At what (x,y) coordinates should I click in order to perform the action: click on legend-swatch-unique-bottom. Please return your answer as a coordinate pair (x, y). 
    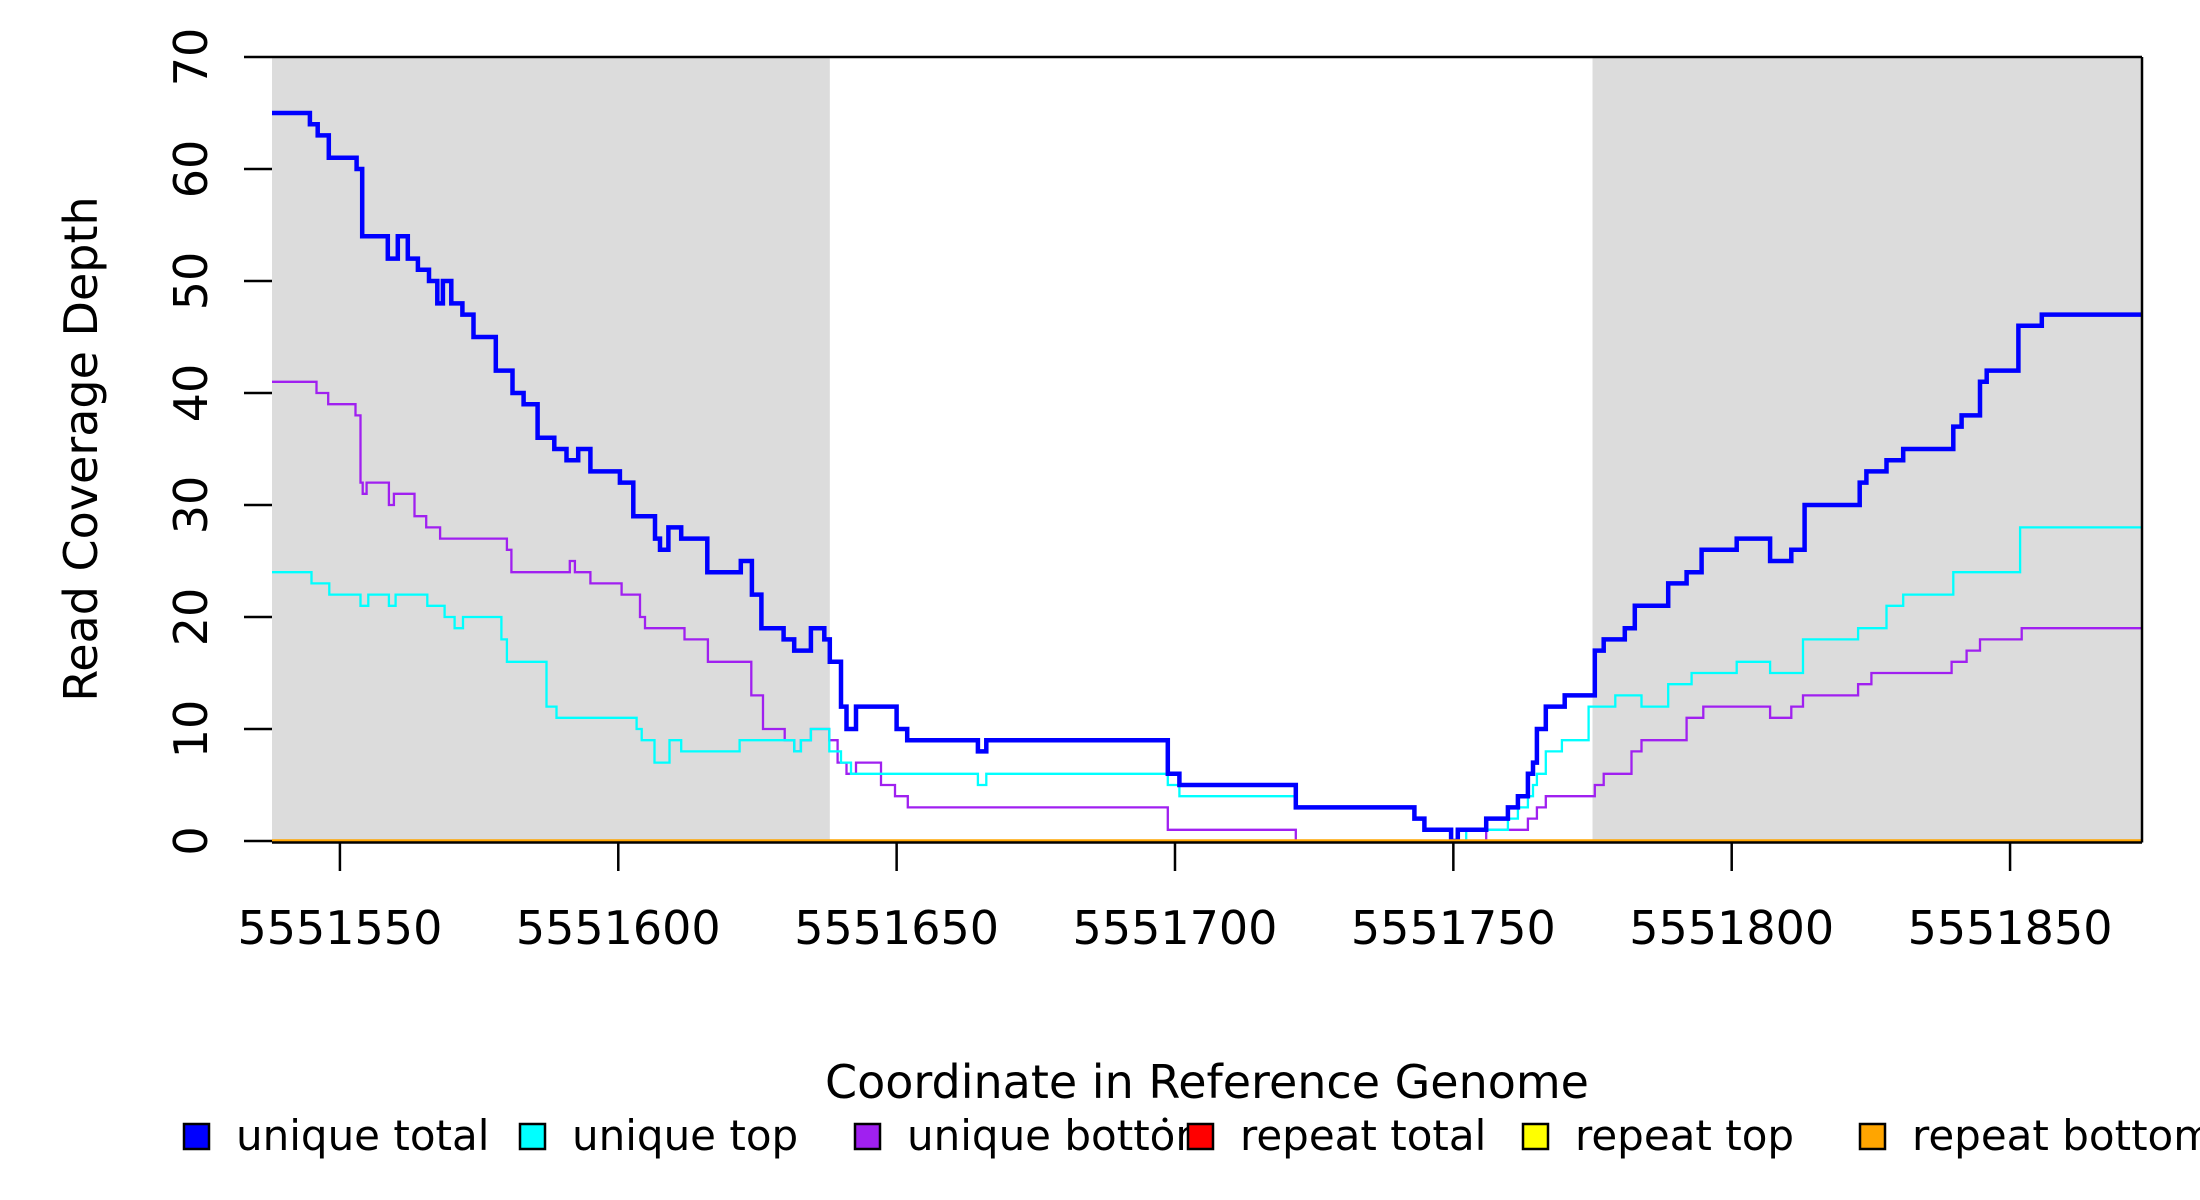
    Looking at the image, I should click on (867, 1136).